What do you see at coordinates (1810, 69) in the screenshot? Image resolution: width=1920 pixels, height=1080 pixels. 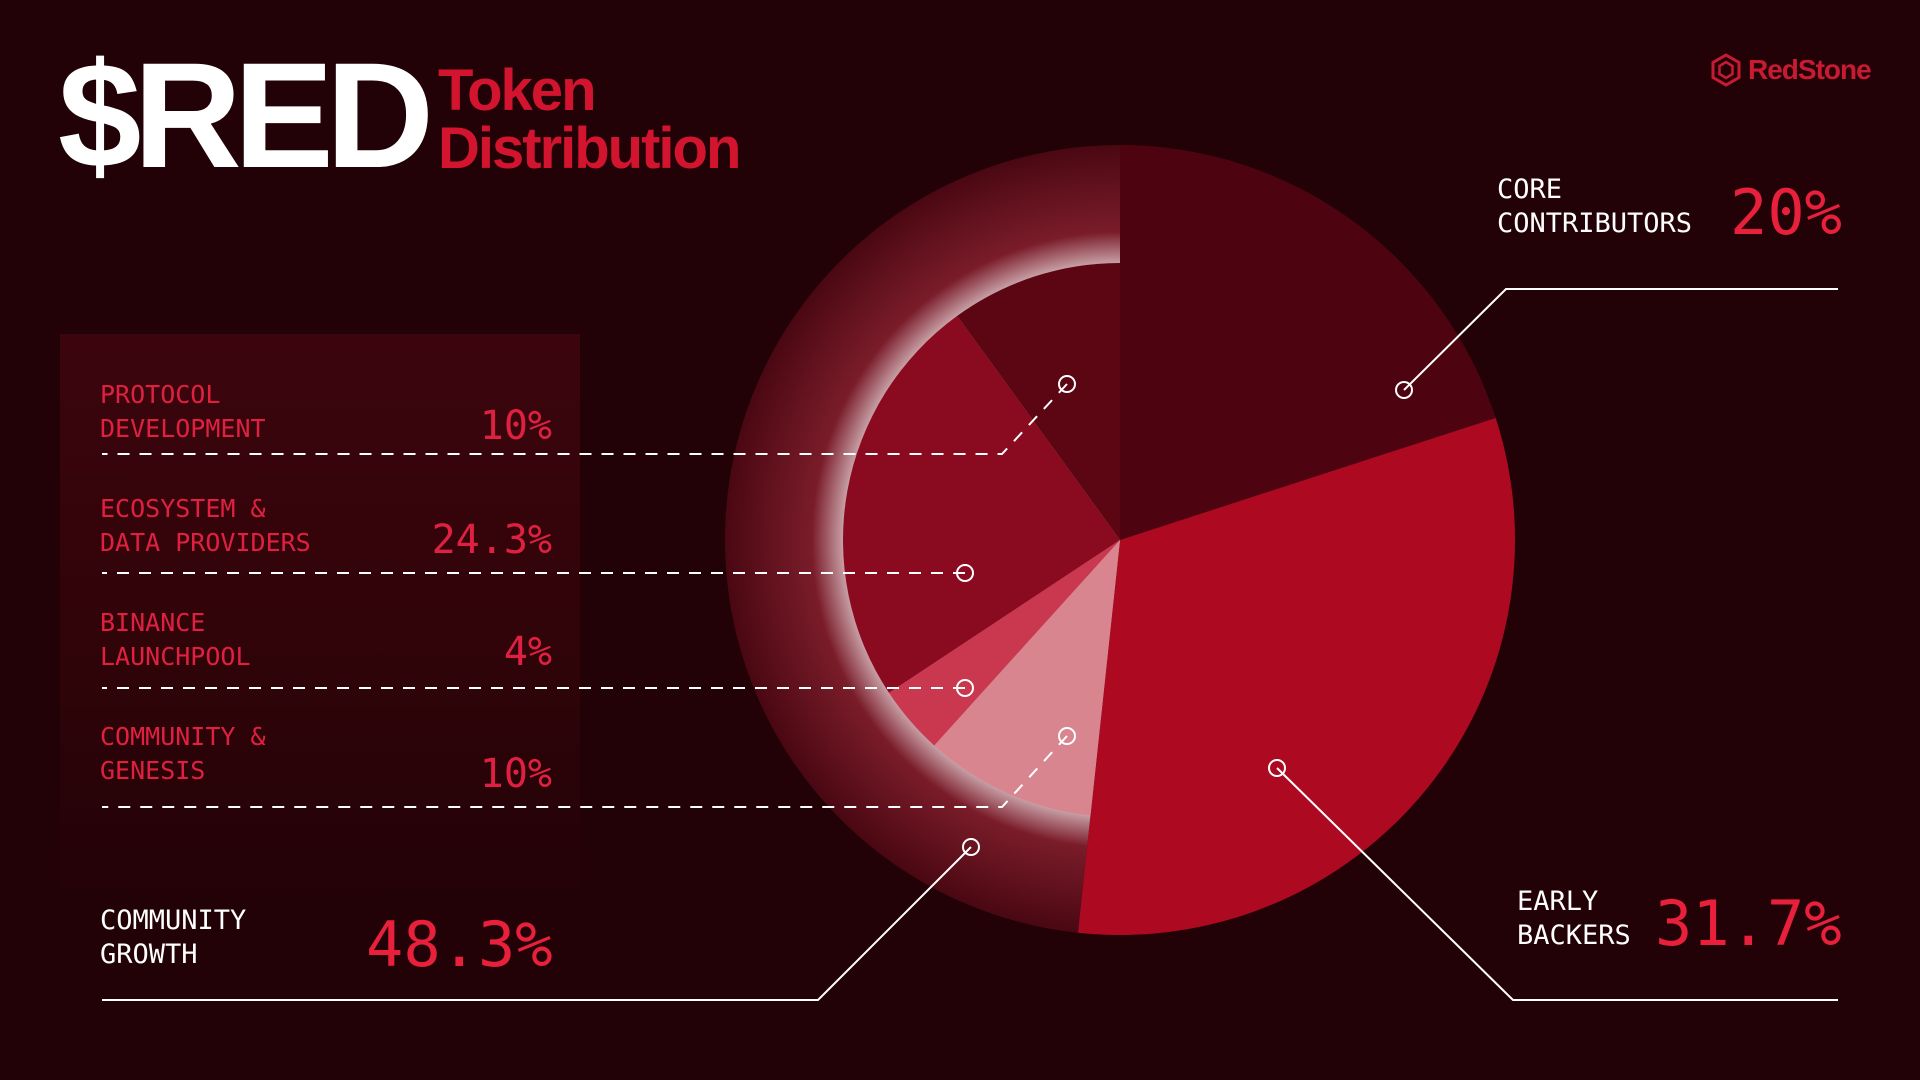 I see `brand-name: RedStone` at bounding box center [1810, 69].